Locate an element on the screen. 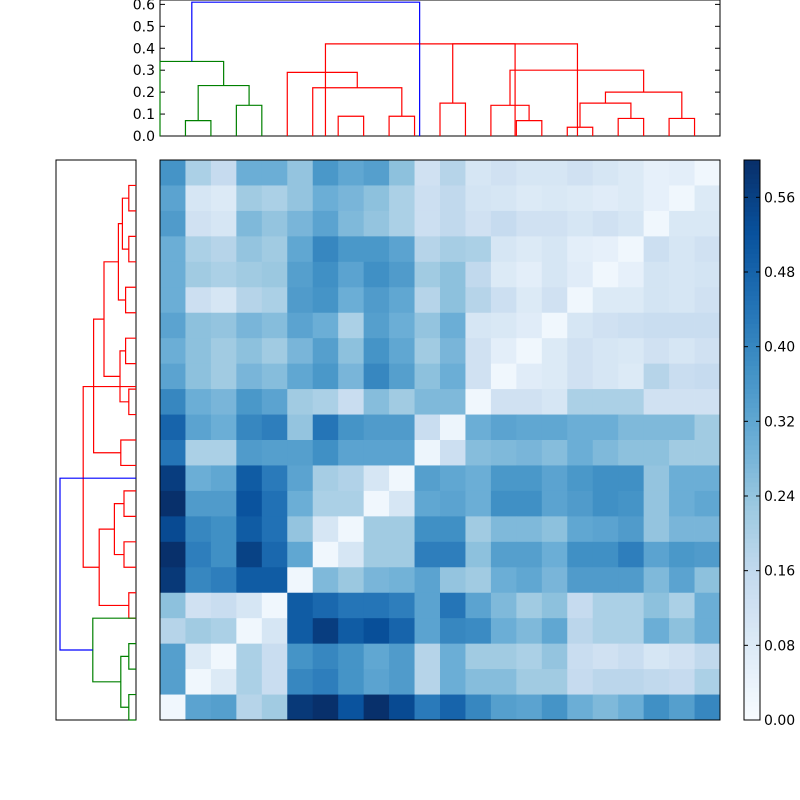 The image size is (800, 800). top-dendrogram-ytick-label: 0.0 is located at coordinates (144, 137).